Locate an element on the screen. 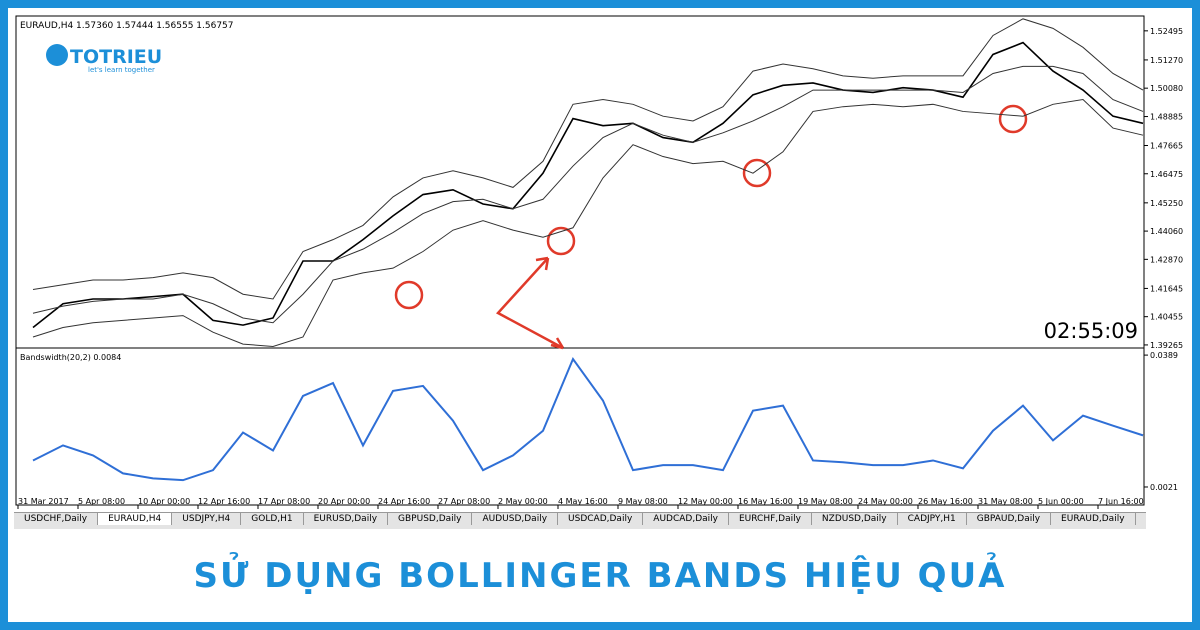  arrow-head is located at coordinates (550, 303).